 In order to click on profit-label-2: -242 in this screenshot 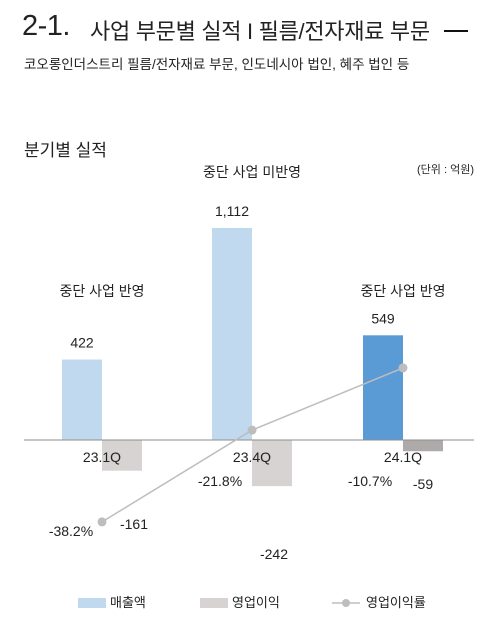, I will do `click(274, 554)`.